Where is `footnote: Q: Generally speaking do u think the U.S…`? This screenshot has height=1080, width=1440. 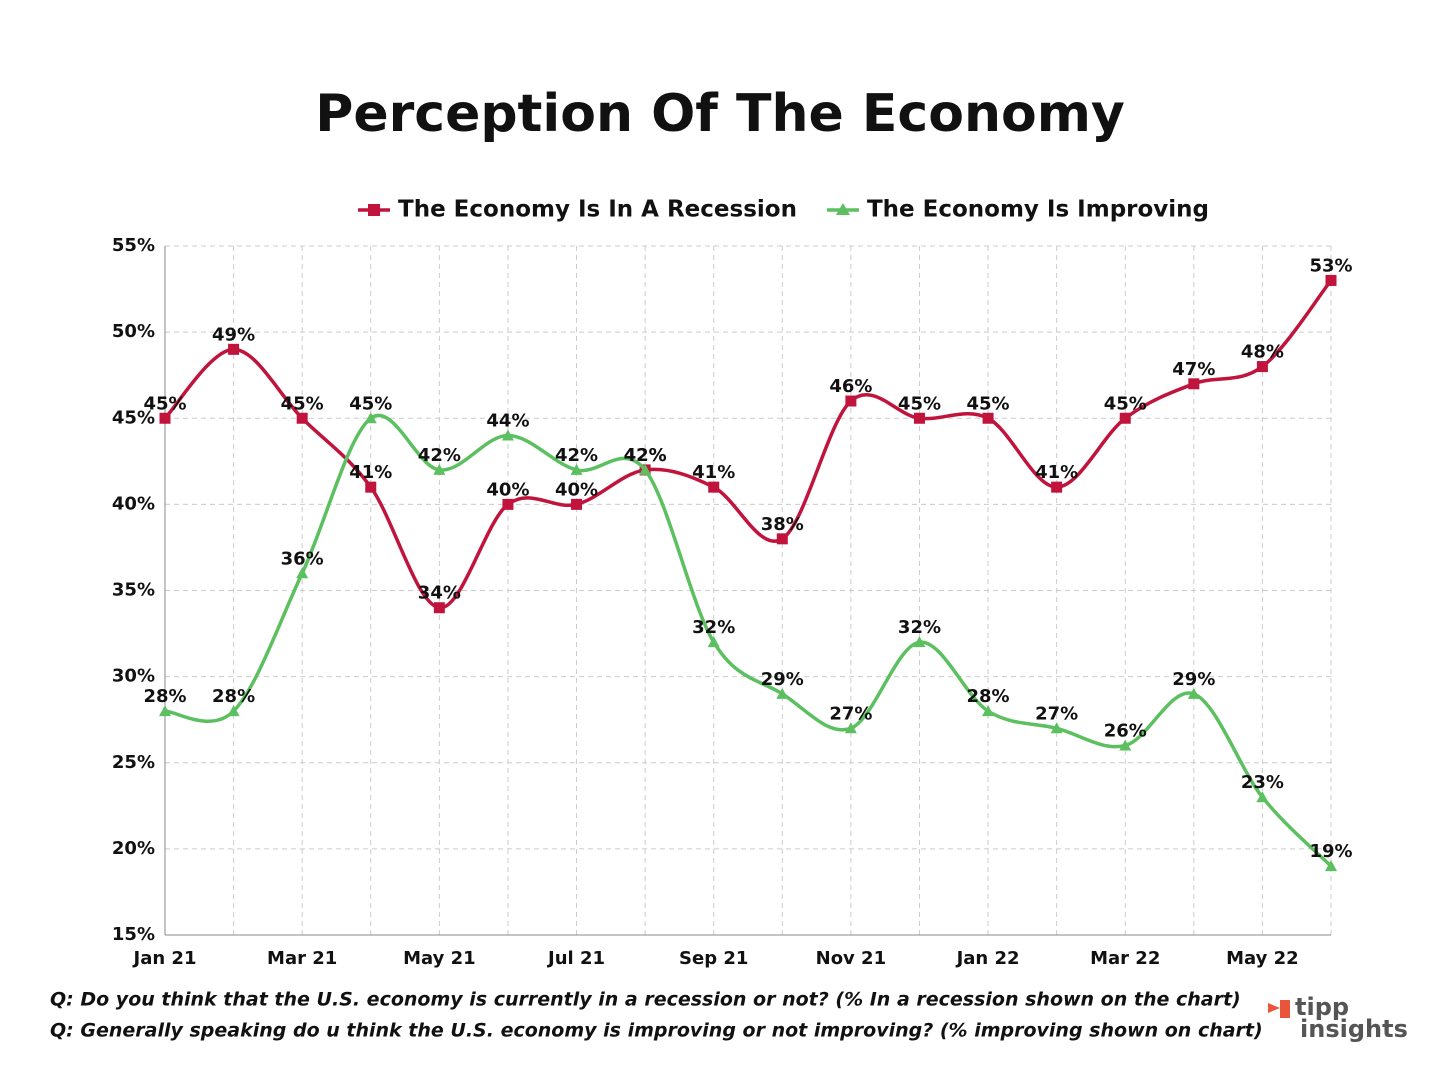
footnote: Q: Generally speaking do u think the U.S… is located at coordinates (656, 1031).